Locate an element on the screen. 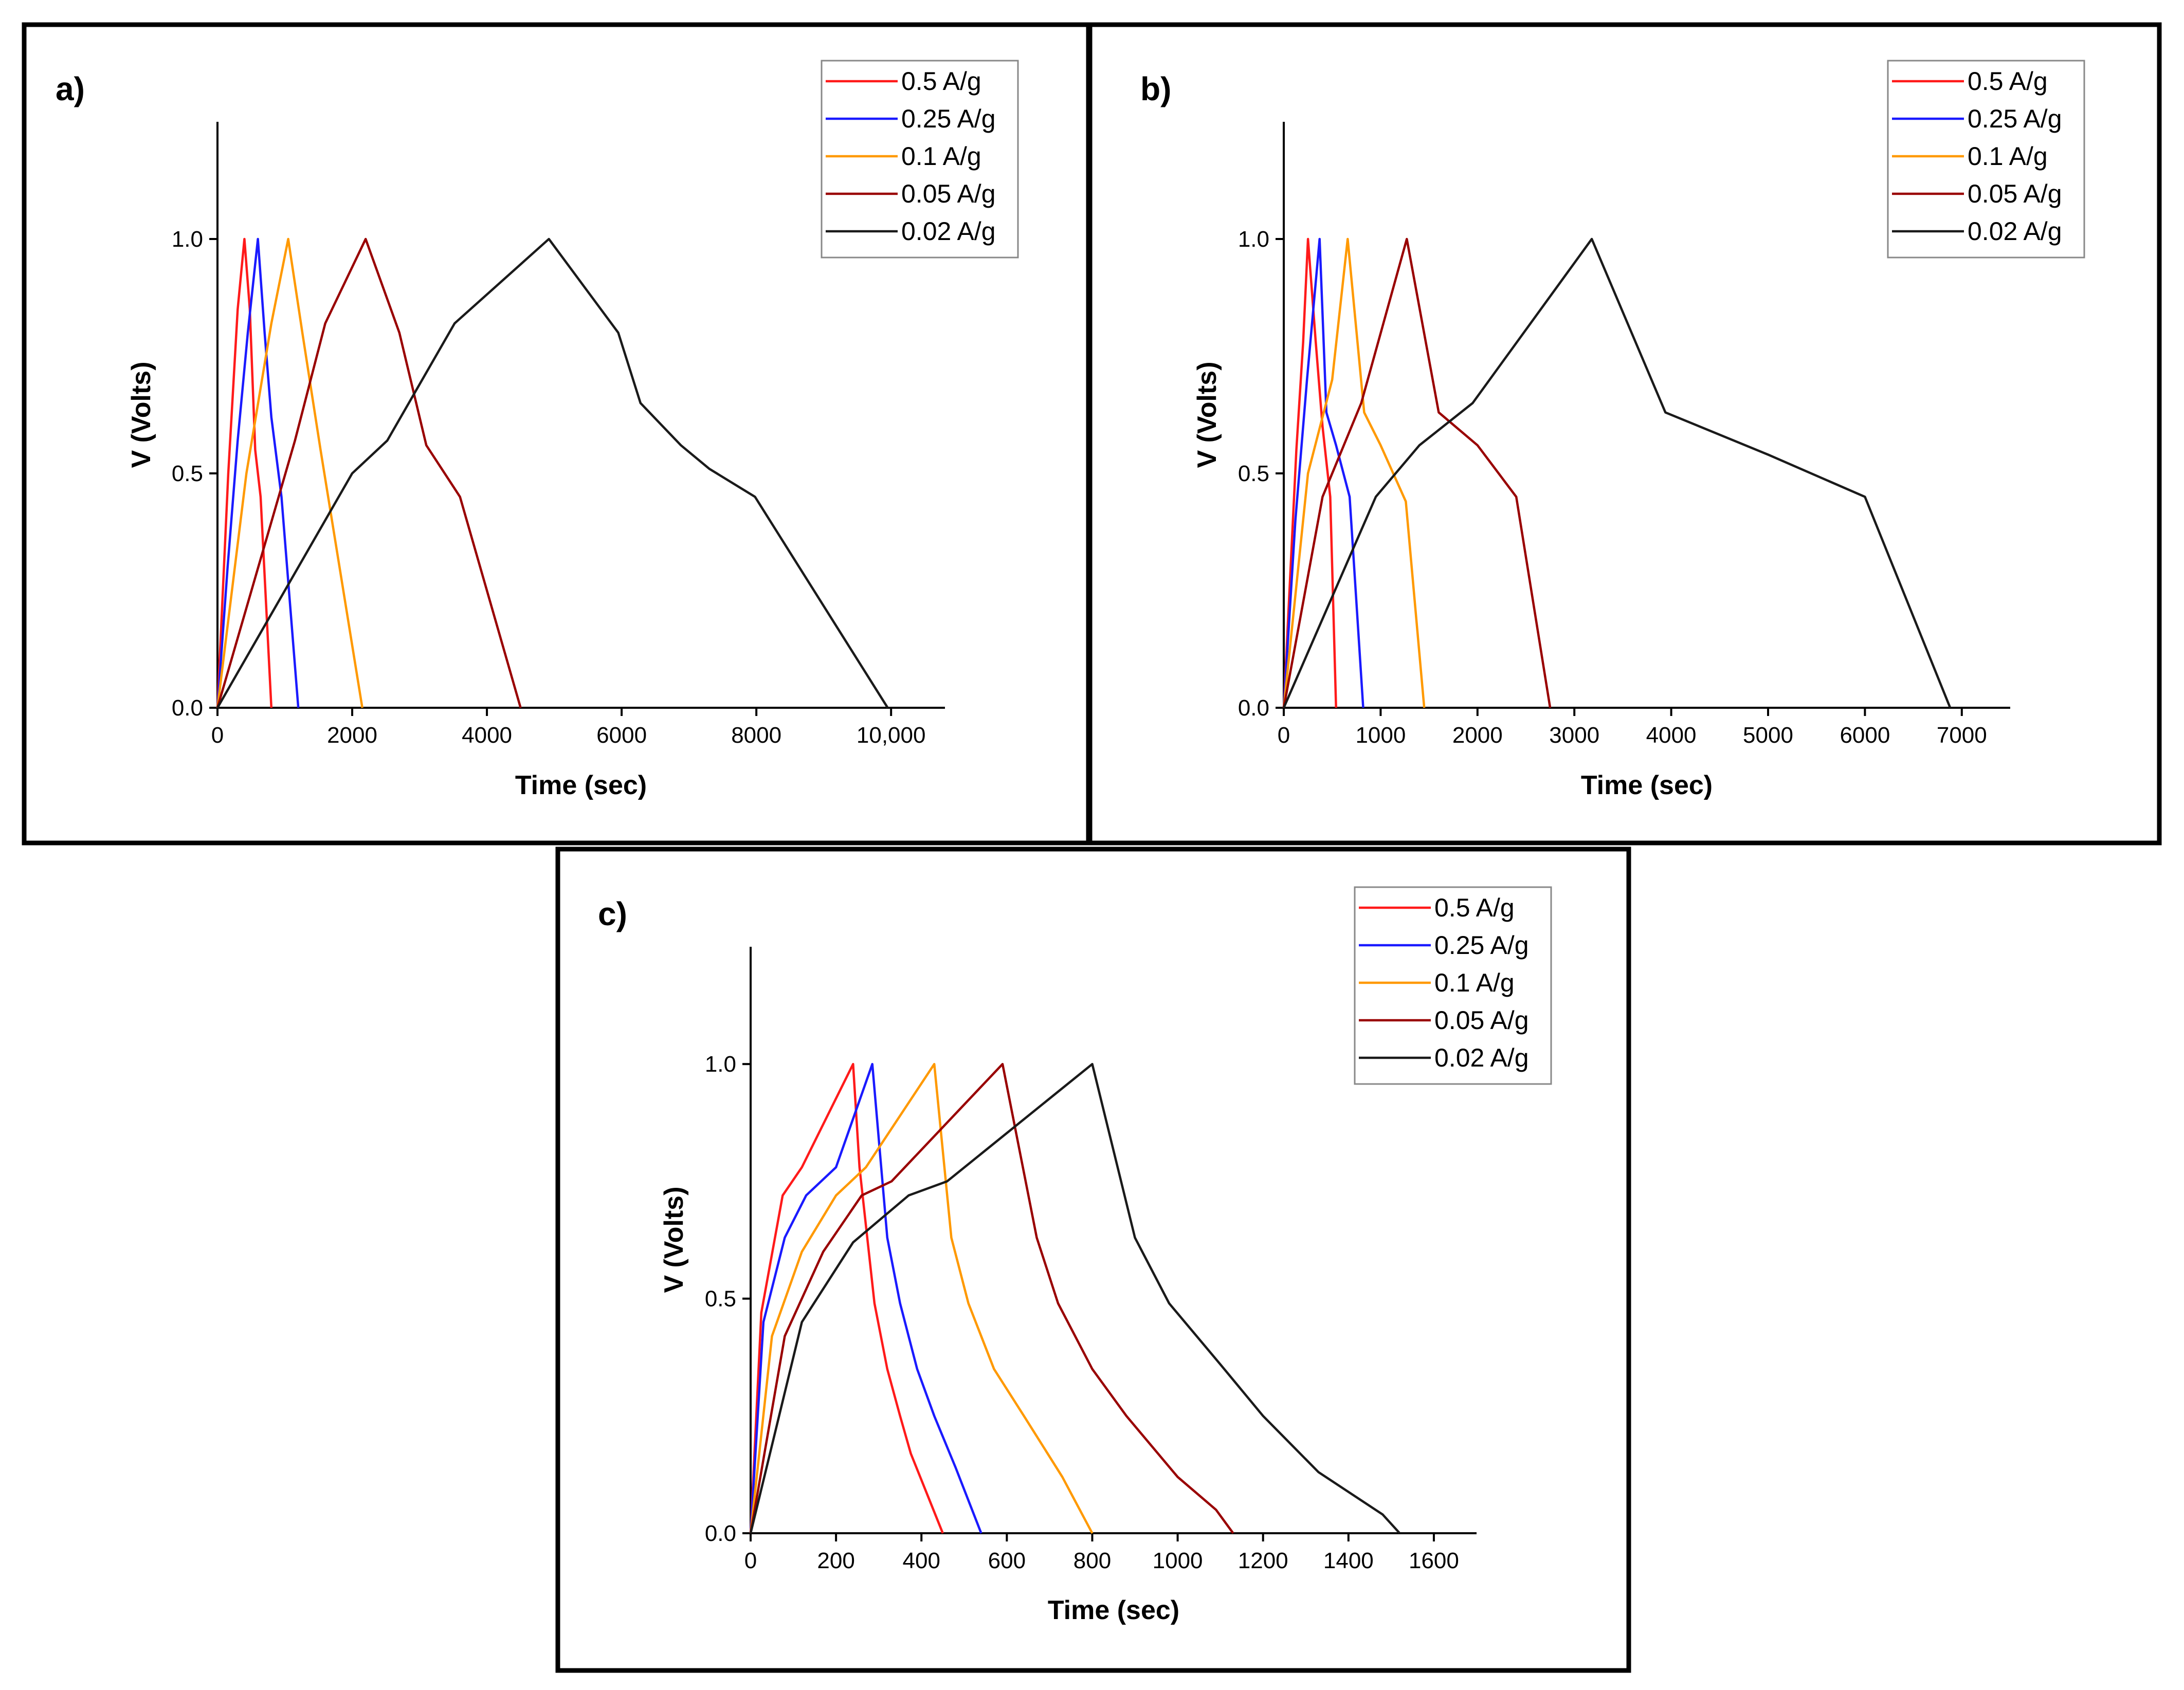  panel-c-y-tick-label: 0.5 is located at coordinates (720, 1299).